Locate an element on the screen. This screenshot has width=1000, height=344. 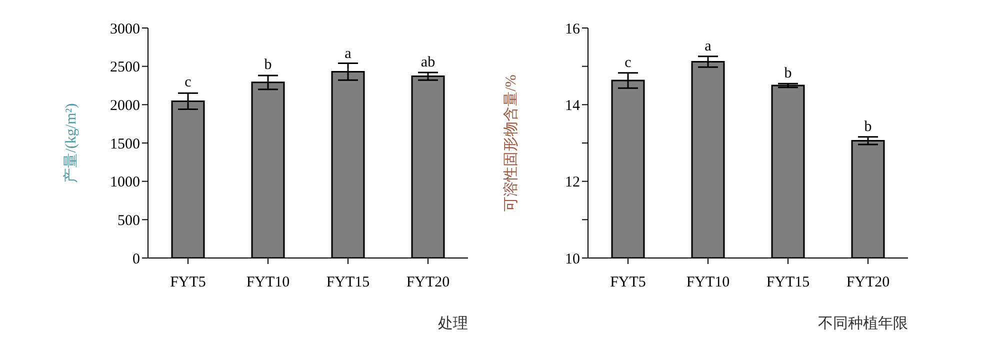
y-tick-label: 12 is located at coordinates (572, 182).